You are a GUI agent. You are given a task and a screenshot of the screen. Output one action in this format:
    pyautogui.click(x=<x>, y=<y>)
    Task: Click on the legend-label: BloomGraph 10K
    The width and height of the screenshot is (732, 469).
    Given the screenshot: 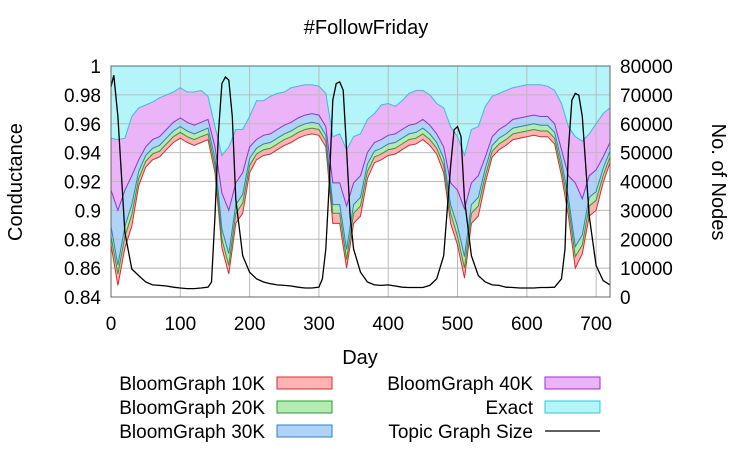 What is the action you would take?
    pyautogui.click(x=192, y=384)
    